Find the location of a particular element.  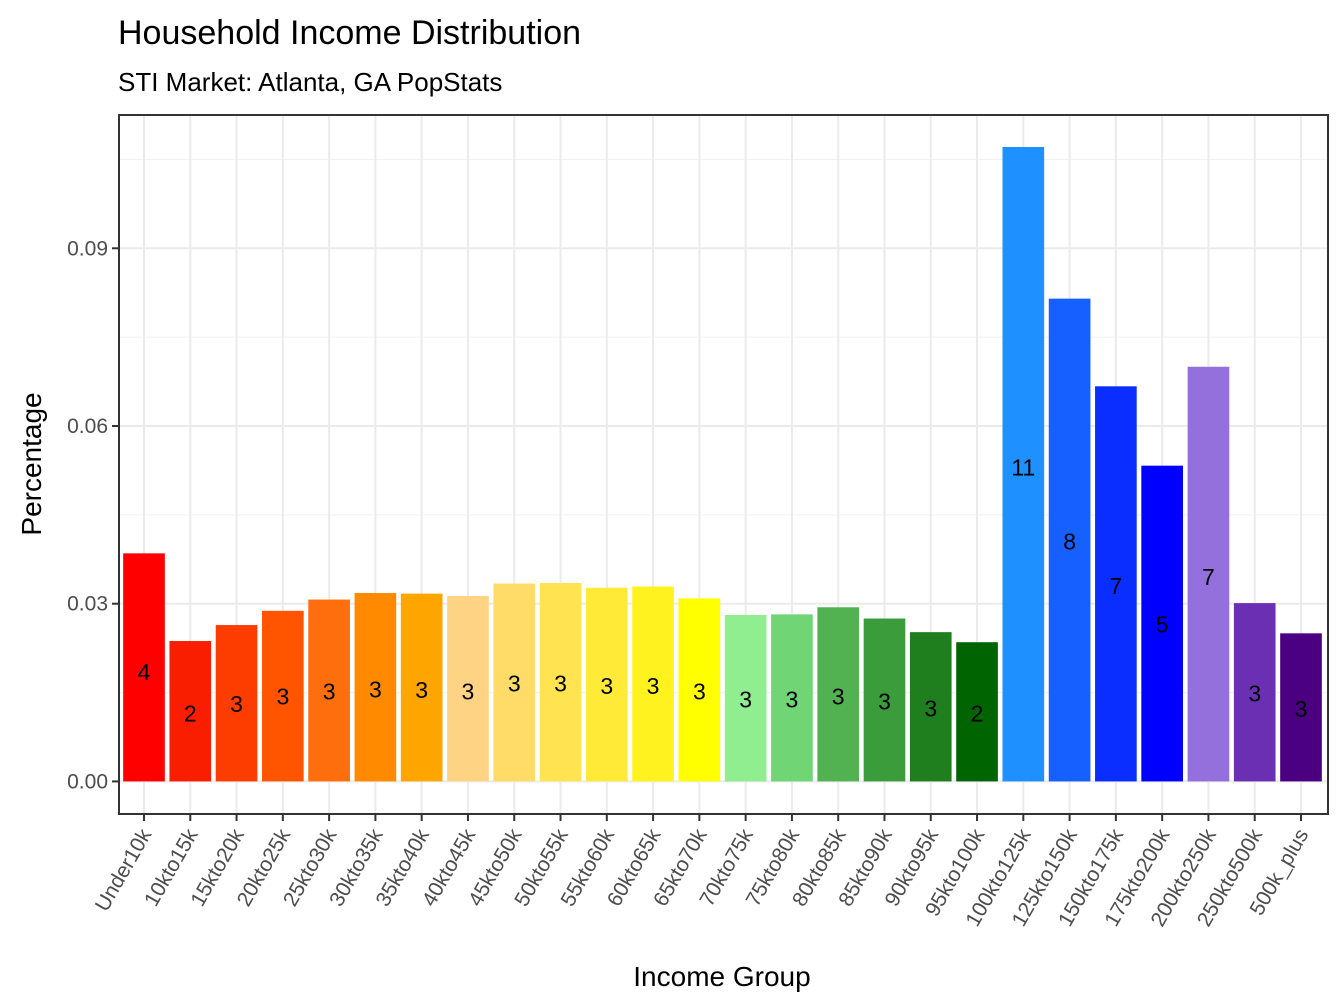

y-tick-label: 0.03 is located at coordinates (87, 604).